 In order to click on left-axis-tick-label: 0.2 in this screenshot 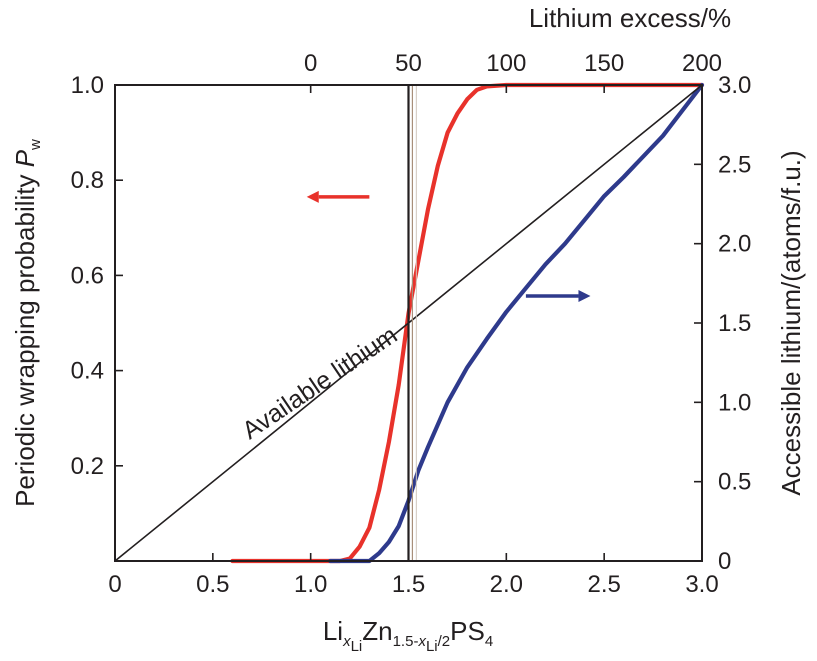, I will do `click(87, 466)`.